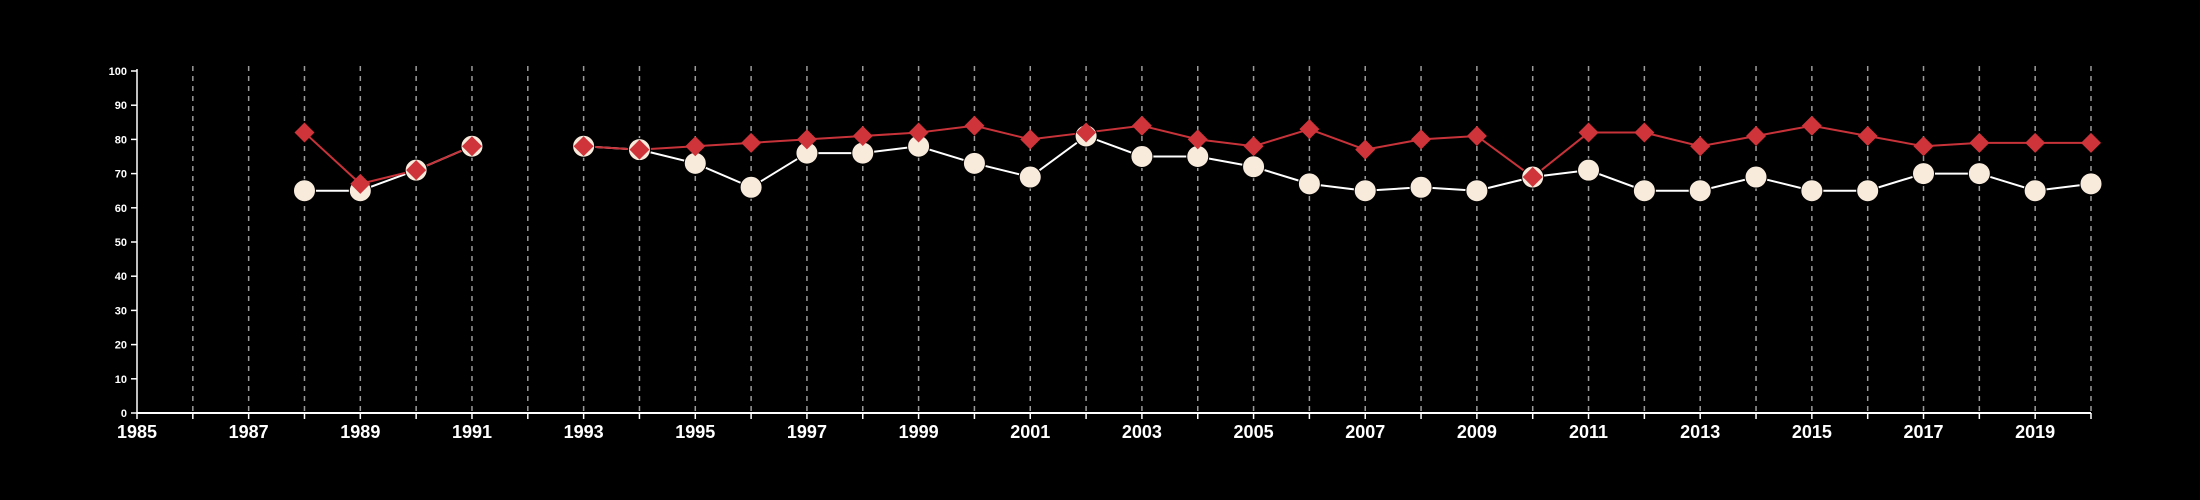 The width and height of the screenshot is (2200, 500). What do you see at coordinates (472, 432) in the screenshot?
I see `x-tick-label: 1991` at bounding box center [472, 432].